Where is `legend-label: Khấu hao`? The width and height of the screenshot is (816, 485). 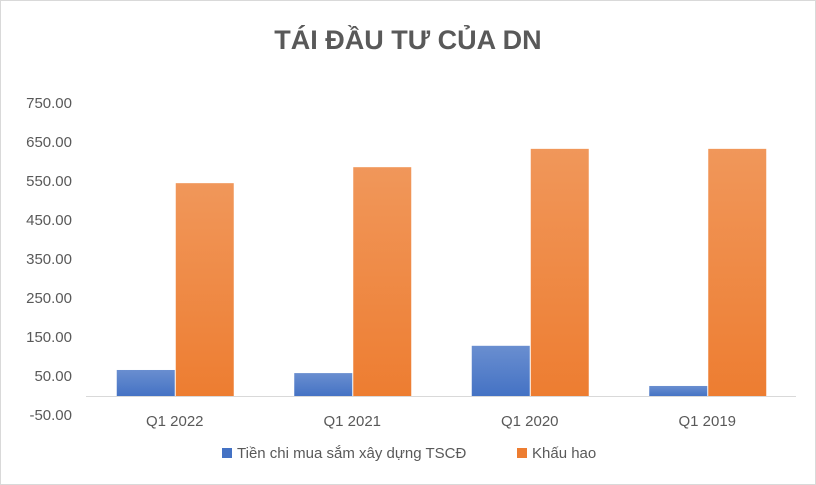 legend-label: Khấu hao is located at coordinates (564, 453).